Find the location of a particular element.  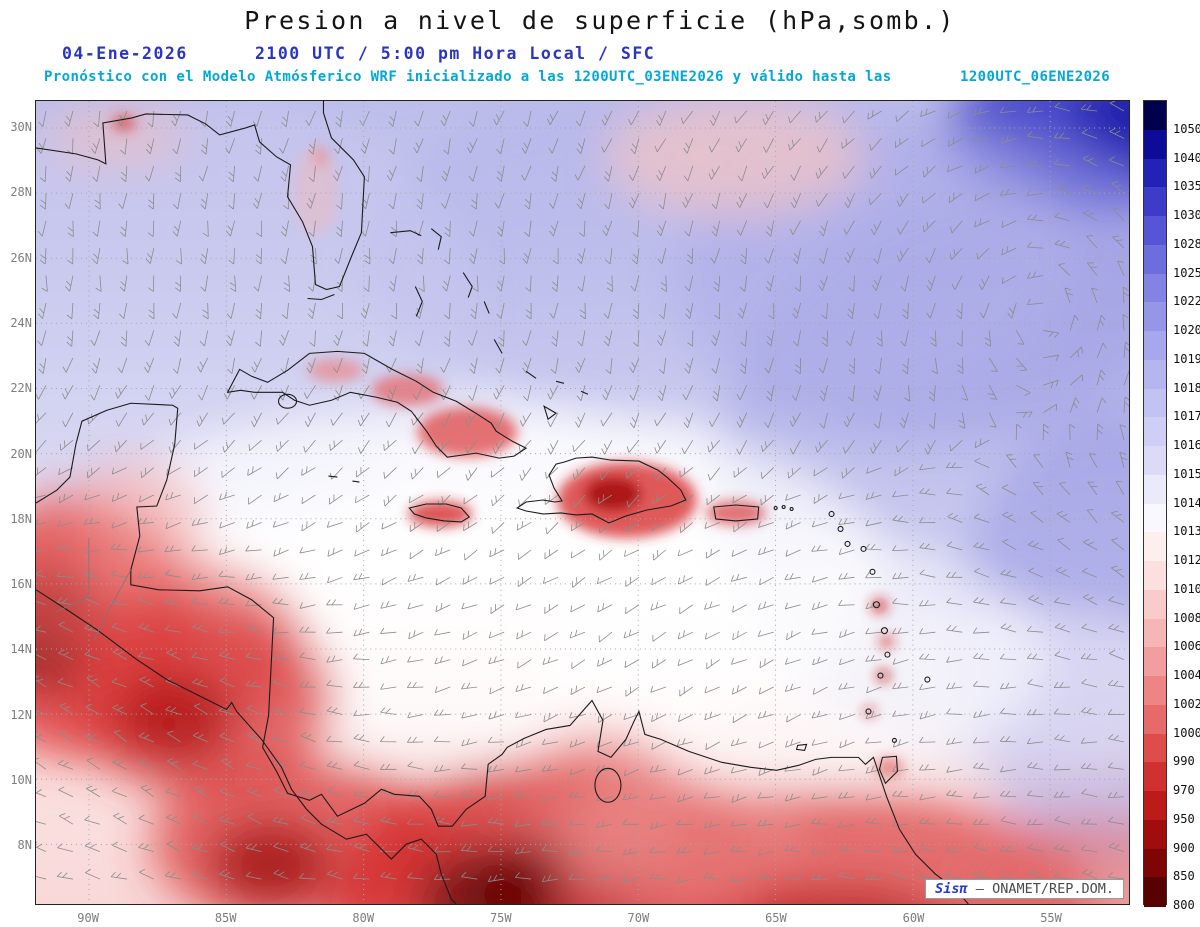

lat-tick-label: 8N is located at coordinates (24, 845).